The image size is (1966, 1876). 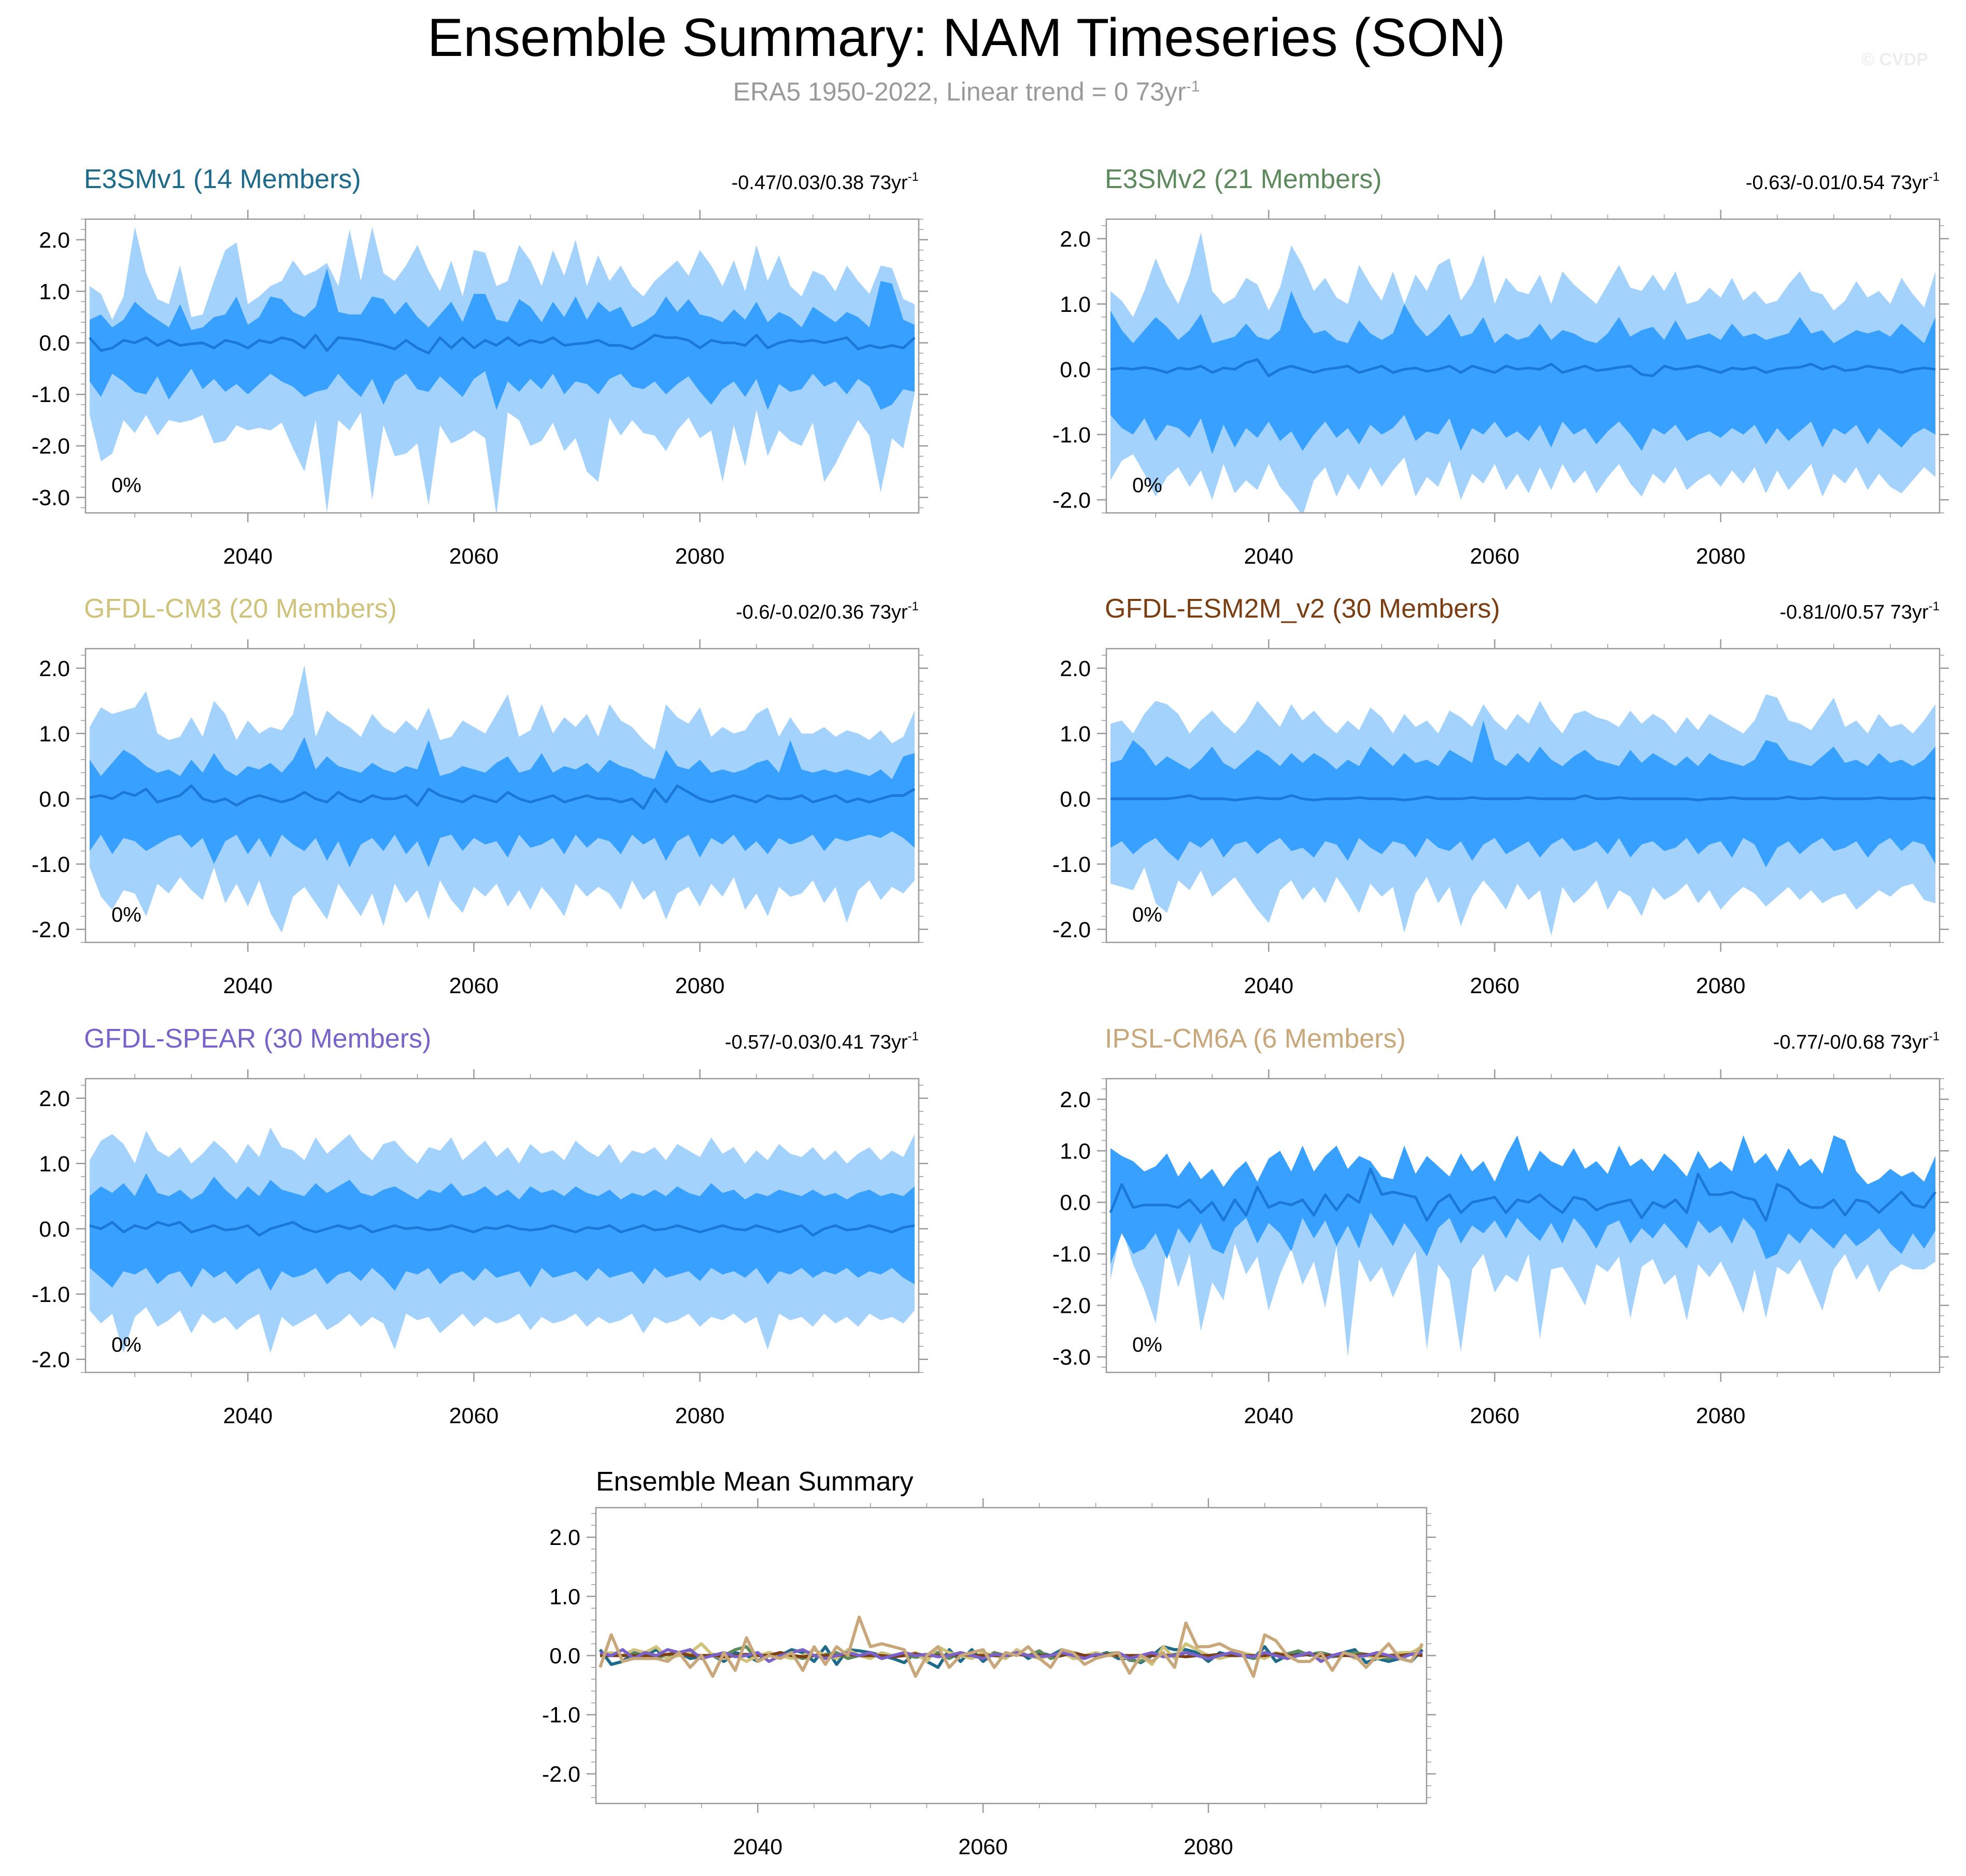 I want to click on panel-title: IPSL-CM6A (6 Members), so click(x=1256, y=1039).